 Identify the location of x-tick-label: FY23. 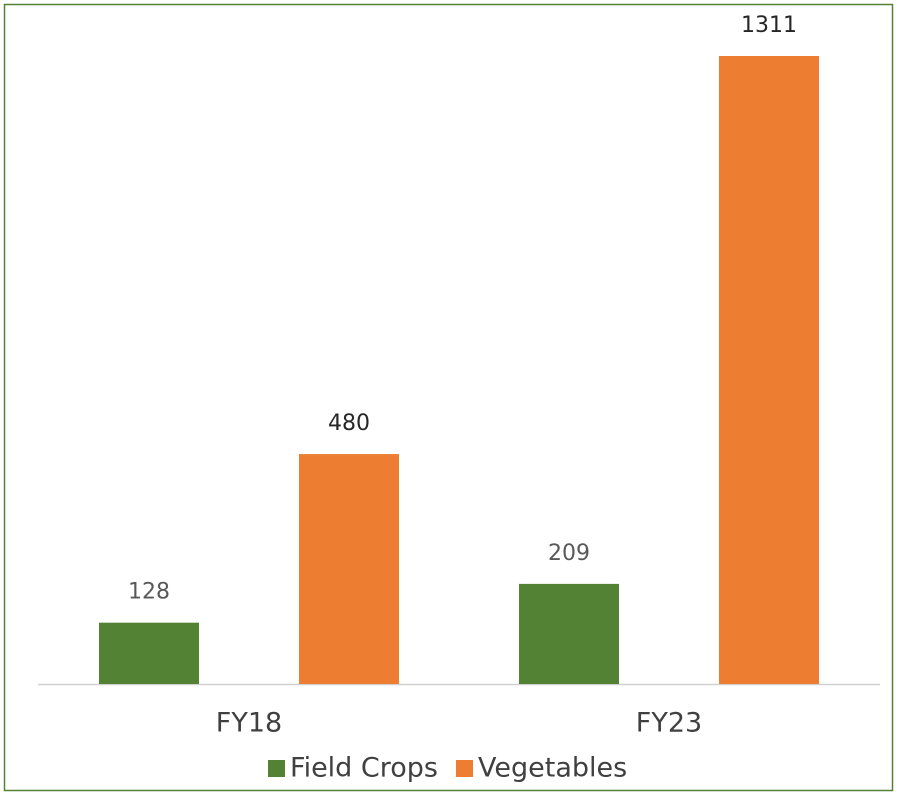
(669, 723).